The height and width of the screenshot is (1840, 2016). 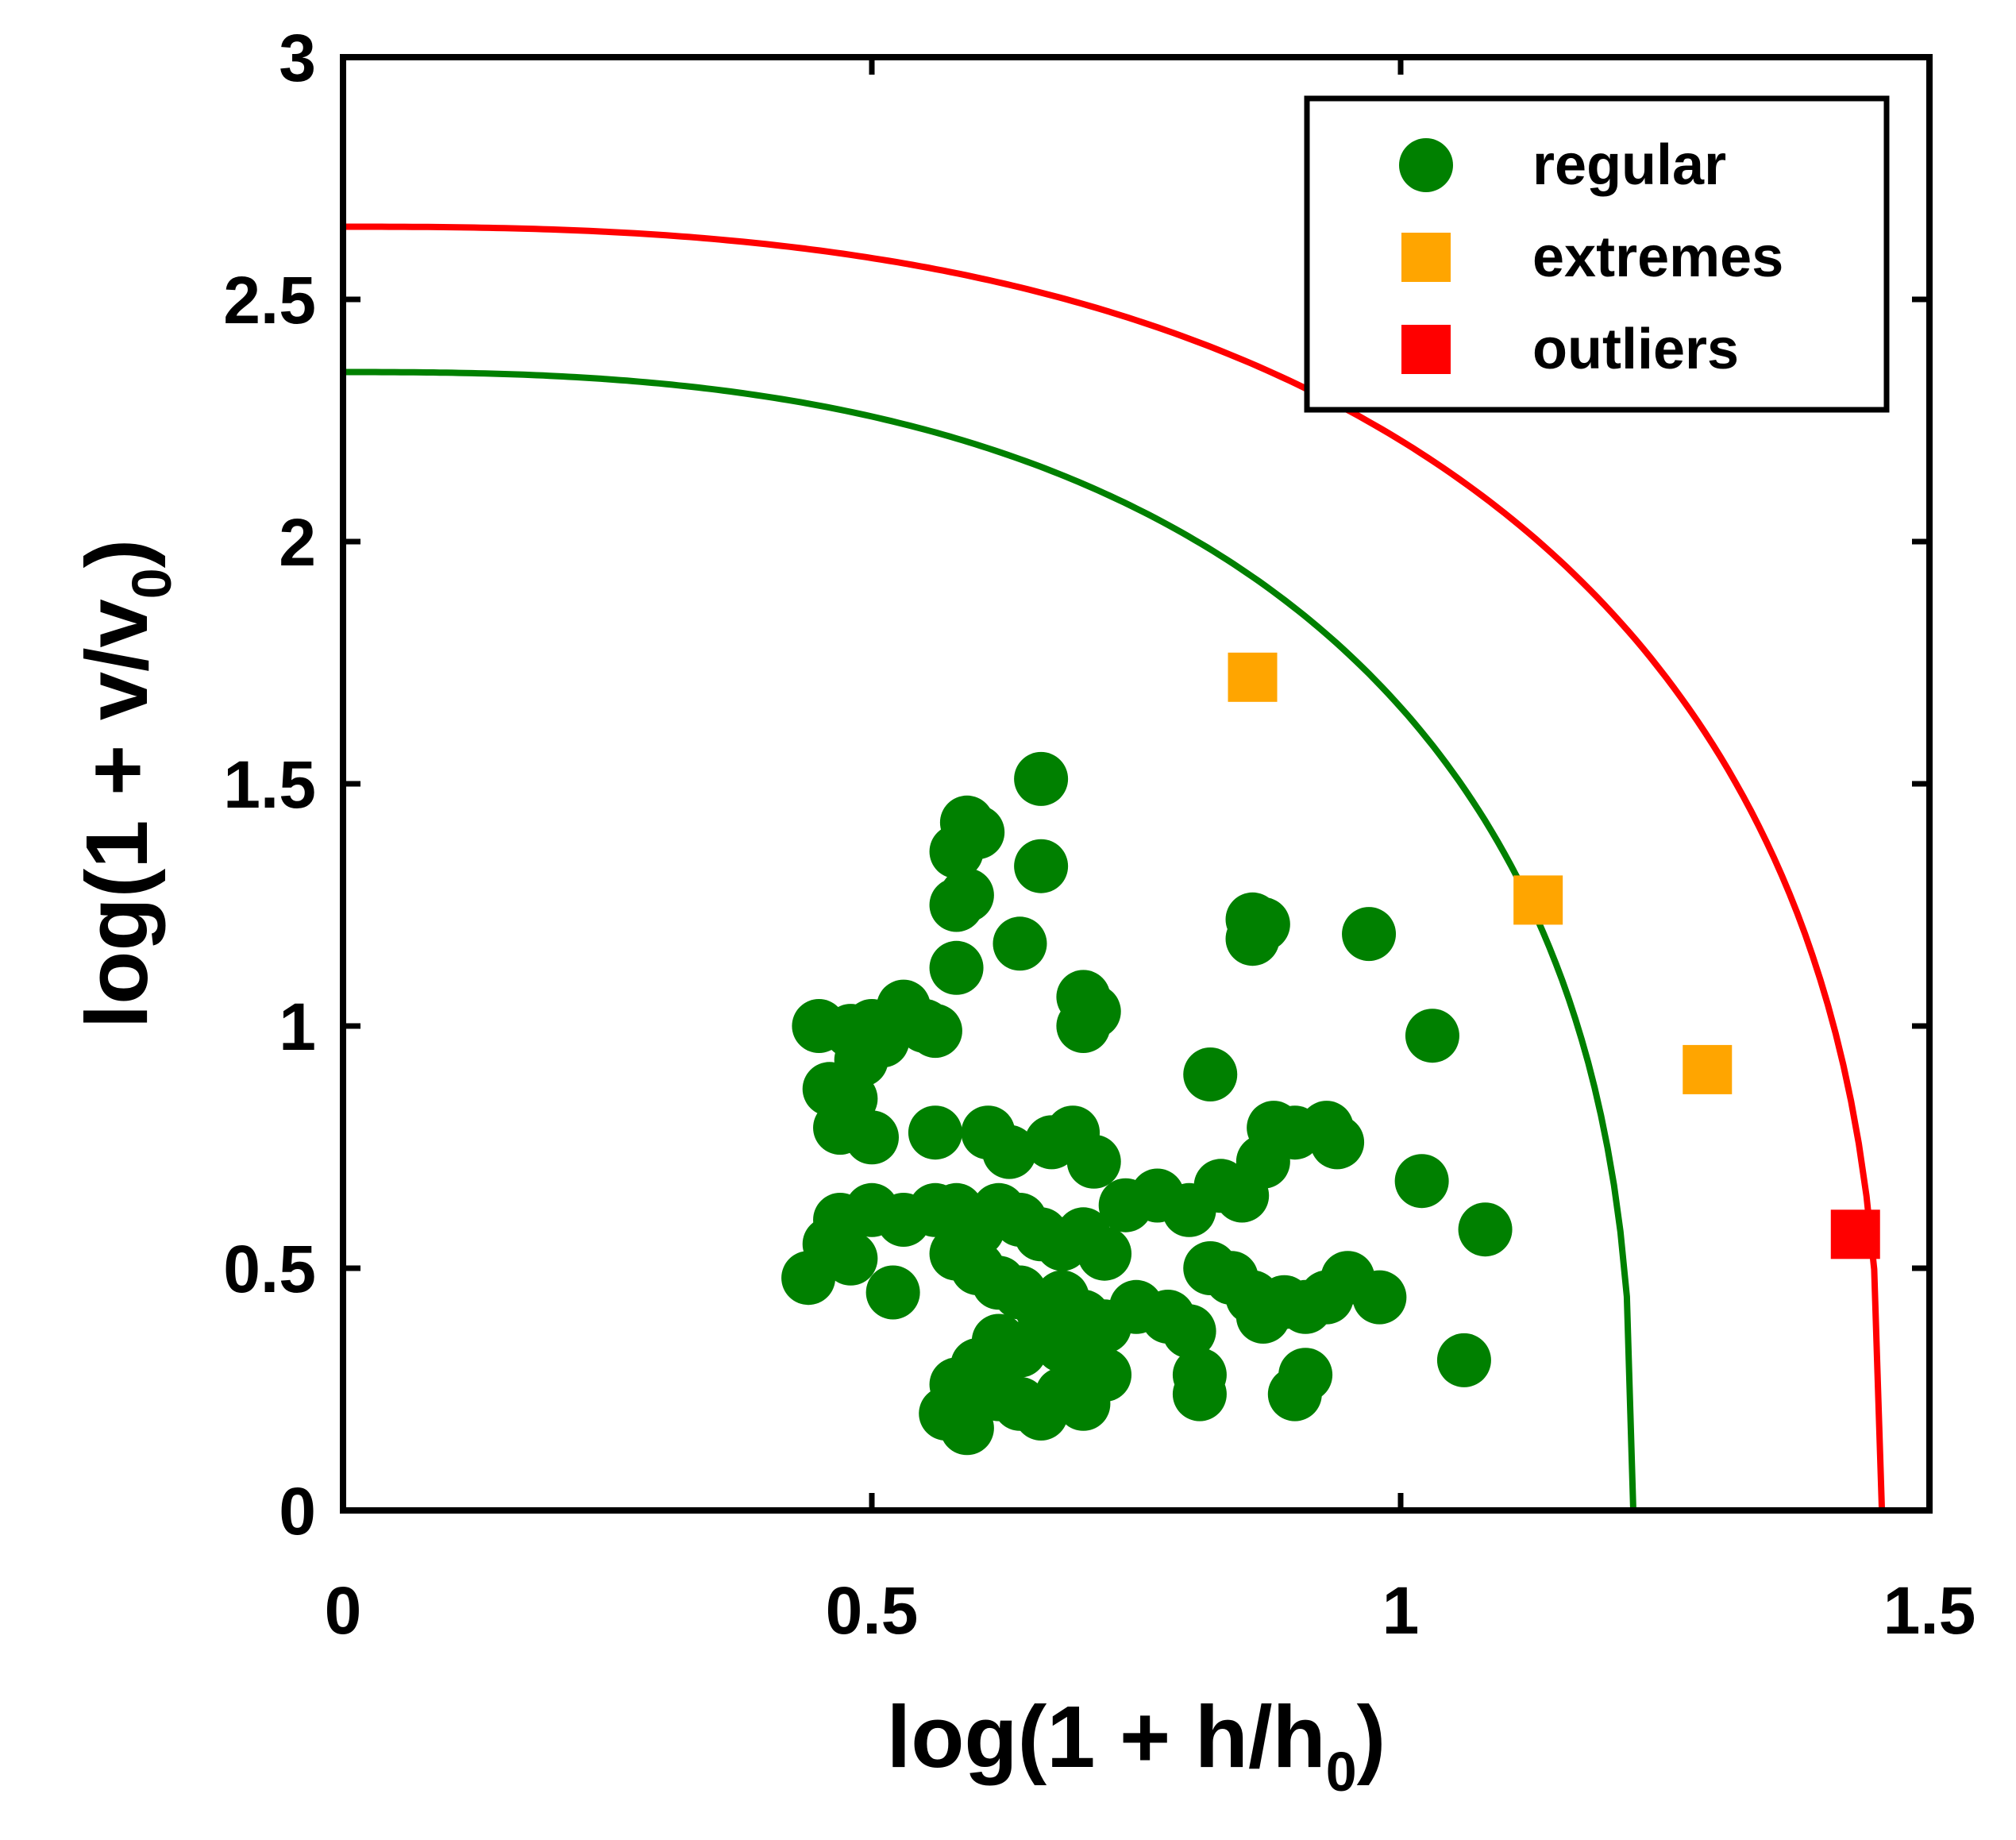 I want to click on legend-label-outliers: outliers, so click(x=1635, y=349).